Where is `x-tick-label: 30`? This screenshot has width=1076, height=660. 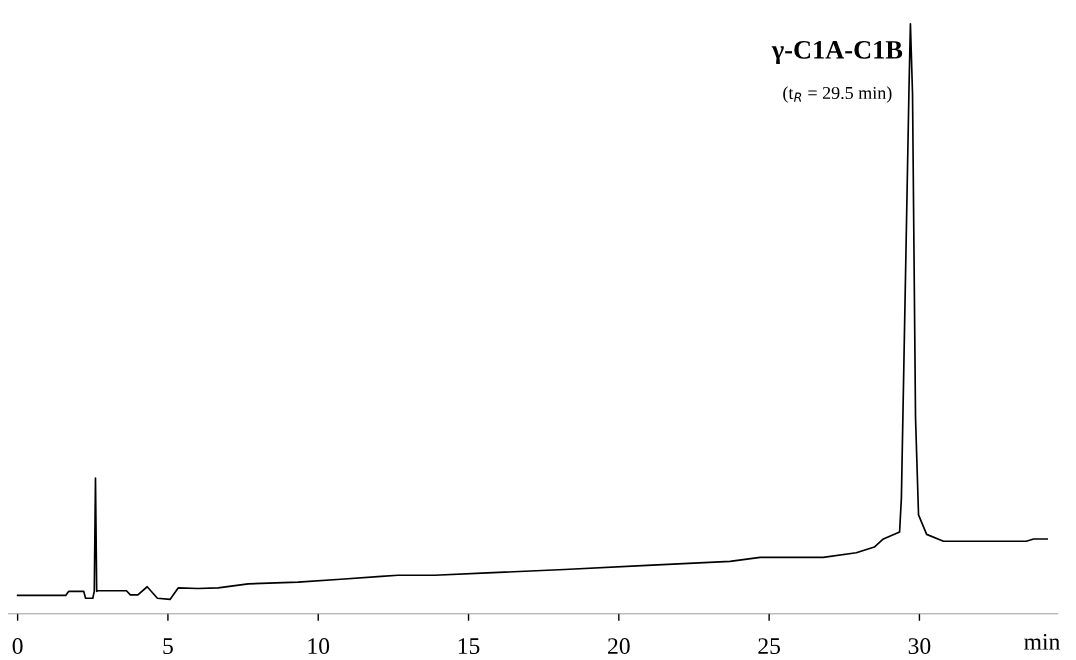 x-tick-label: 30 is located at coordinates (919, 646).